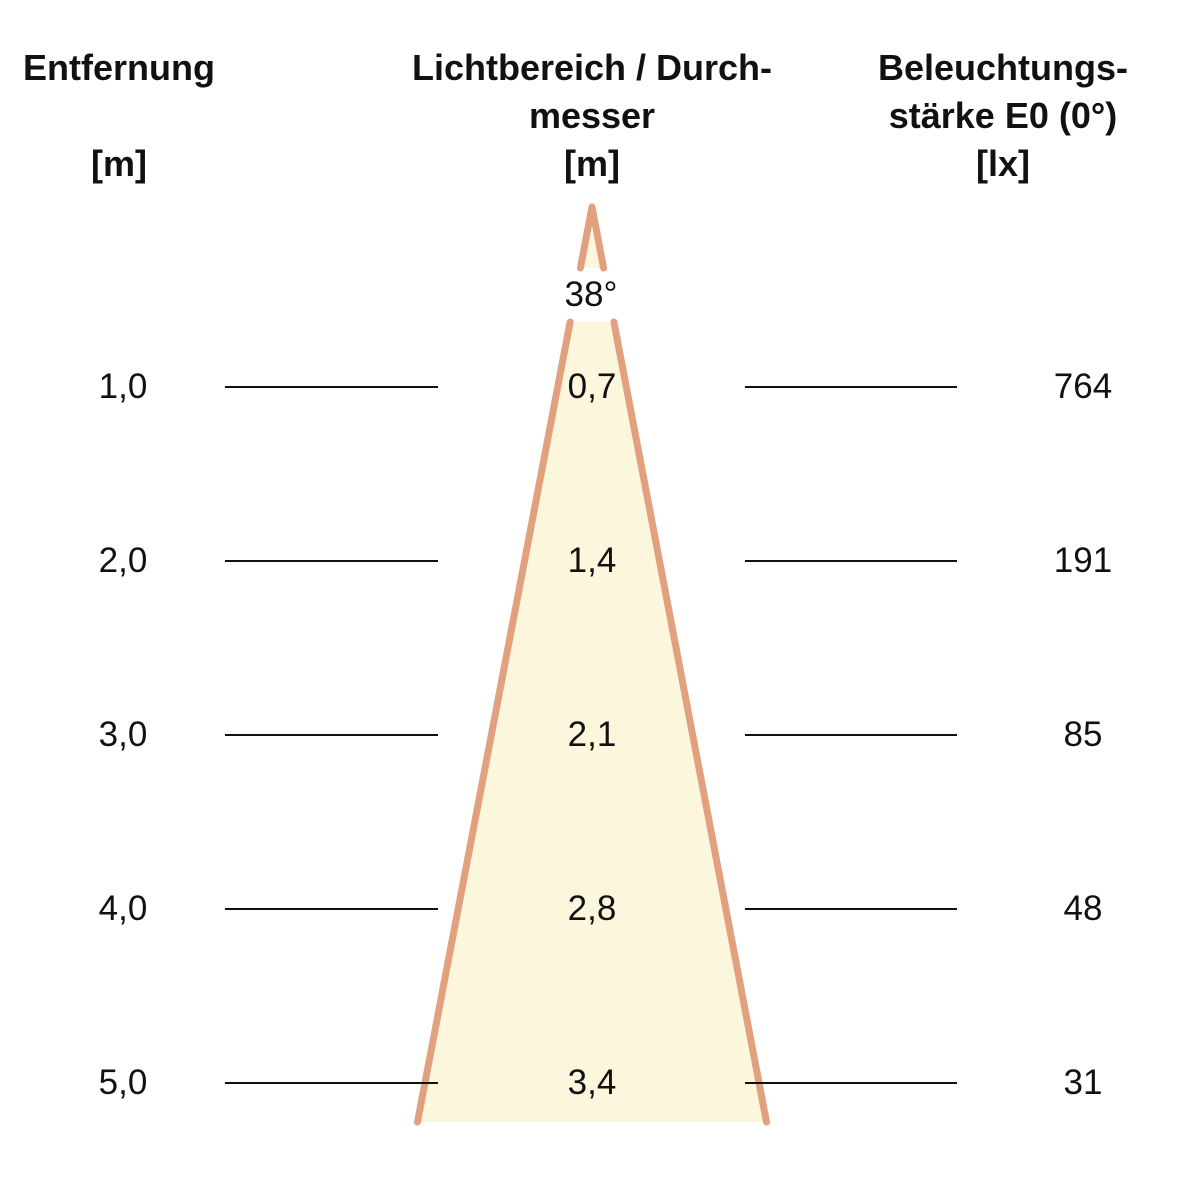 This screenshot has height=1182, width=1182. I want to click on diameter-value: 0,7, so click(592, 386).